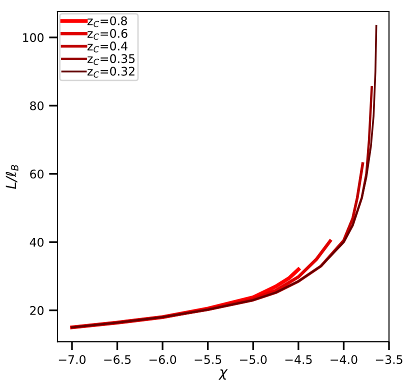 This screenshot has height=388, width=415. What do you see at coordinates (253, 359) in the screenshot?
I see `x-tick-label: −5.0` at bounding box center [253, 359].